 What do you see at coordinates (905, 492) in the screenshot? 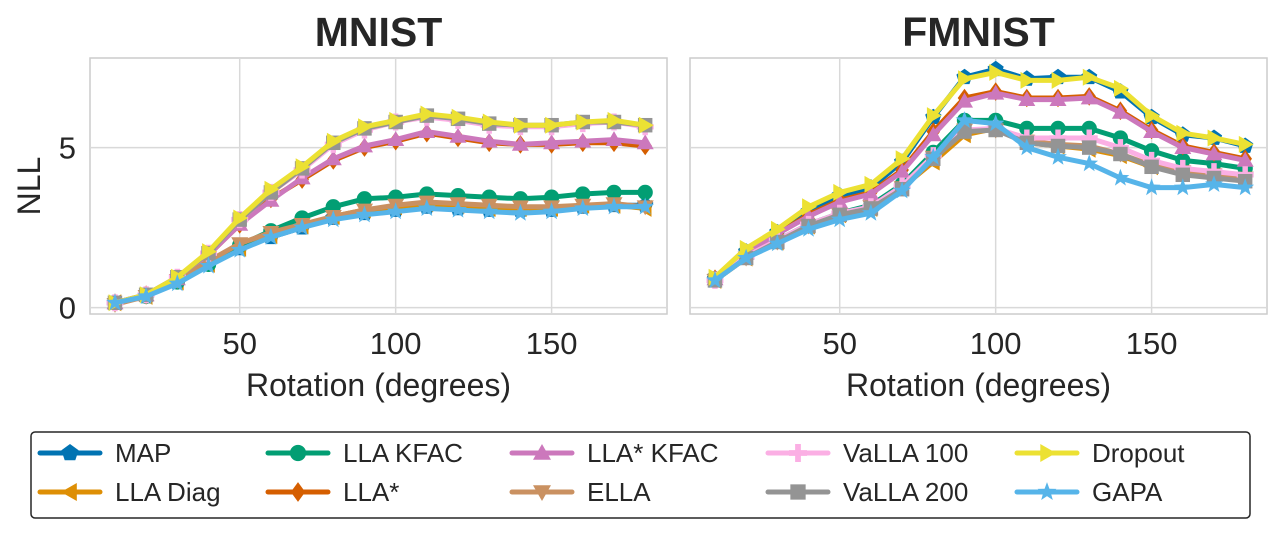
I see `legend-label: VaLLA 200` at bounding box center [905, 492].